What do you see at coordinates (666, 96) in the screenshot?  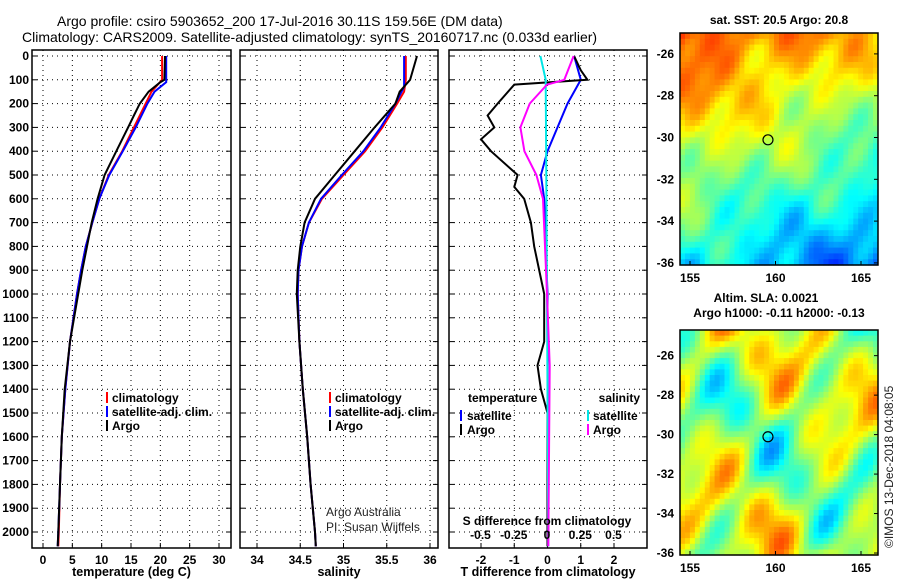 I see `lat-tick-label: -28` at bounding box center [666, 96].